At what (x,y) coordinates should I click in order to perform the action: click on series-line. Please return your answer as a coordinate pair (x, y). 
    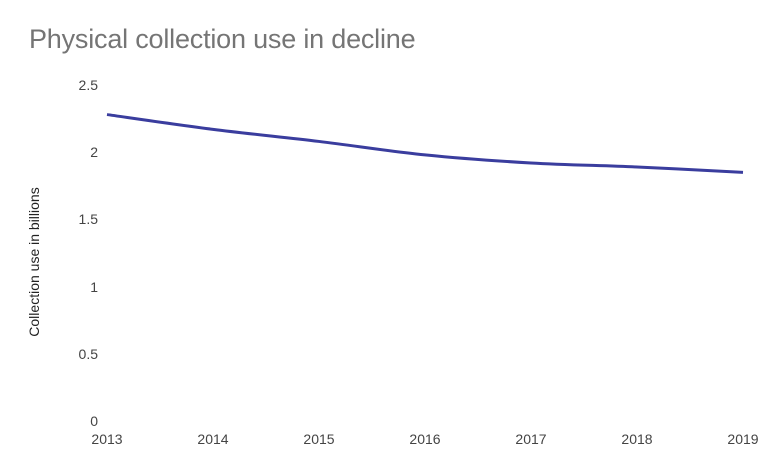
    Looking at the image, I should click on (425, 143).